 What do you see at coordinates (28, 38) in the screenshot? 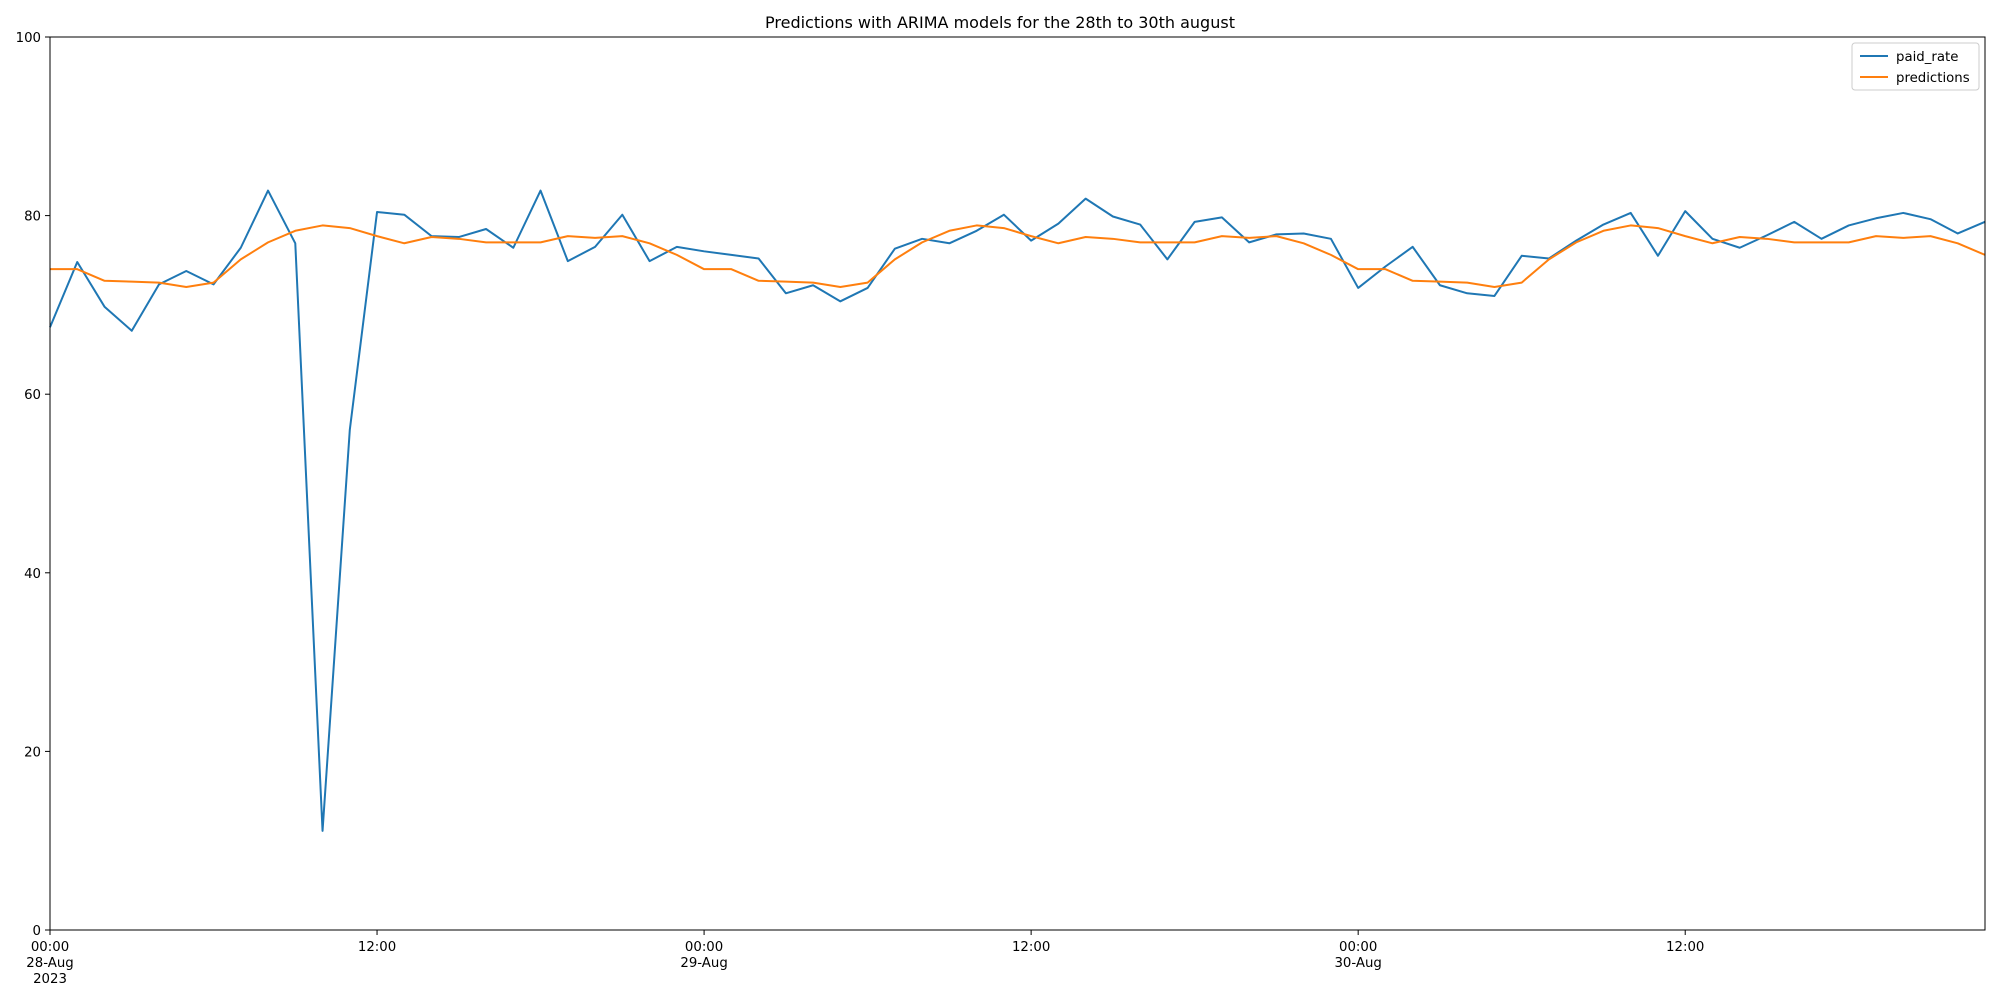
I see `y-tick-label: 100` at bounding box center [28, 38].